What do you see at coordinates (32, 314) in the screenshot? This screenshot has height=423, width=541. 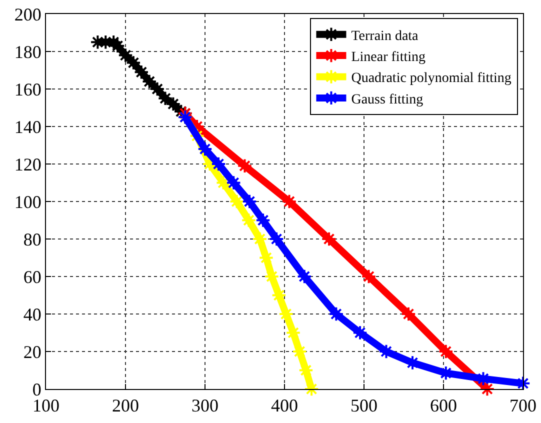 I see `y-tick-label: 40` at bounding box center [32, 314].